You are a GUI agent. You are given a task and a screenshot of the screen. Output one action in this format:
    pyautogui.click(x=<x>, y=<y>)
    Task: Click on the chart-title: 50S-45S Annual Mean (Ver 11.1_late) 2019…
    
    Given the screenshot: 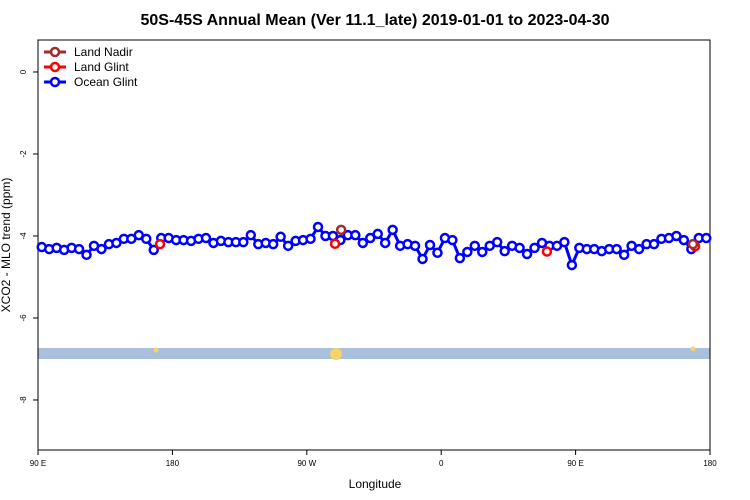 What is the action you would take?
    pyautogui.click(x=375, y=20)
    